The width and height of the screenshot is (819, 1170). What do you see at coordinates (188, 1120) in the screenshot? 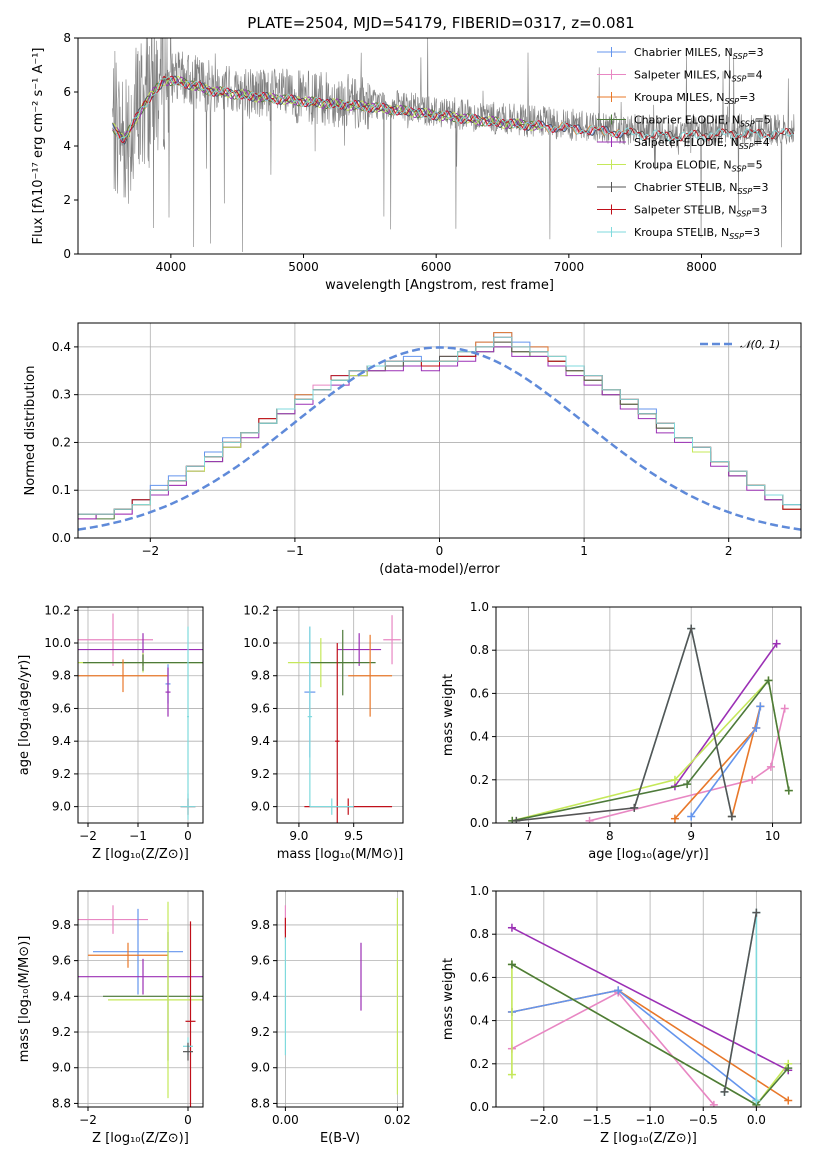
I see `z-mass-xtick-label: 0` at bounding box center [188, 1120].